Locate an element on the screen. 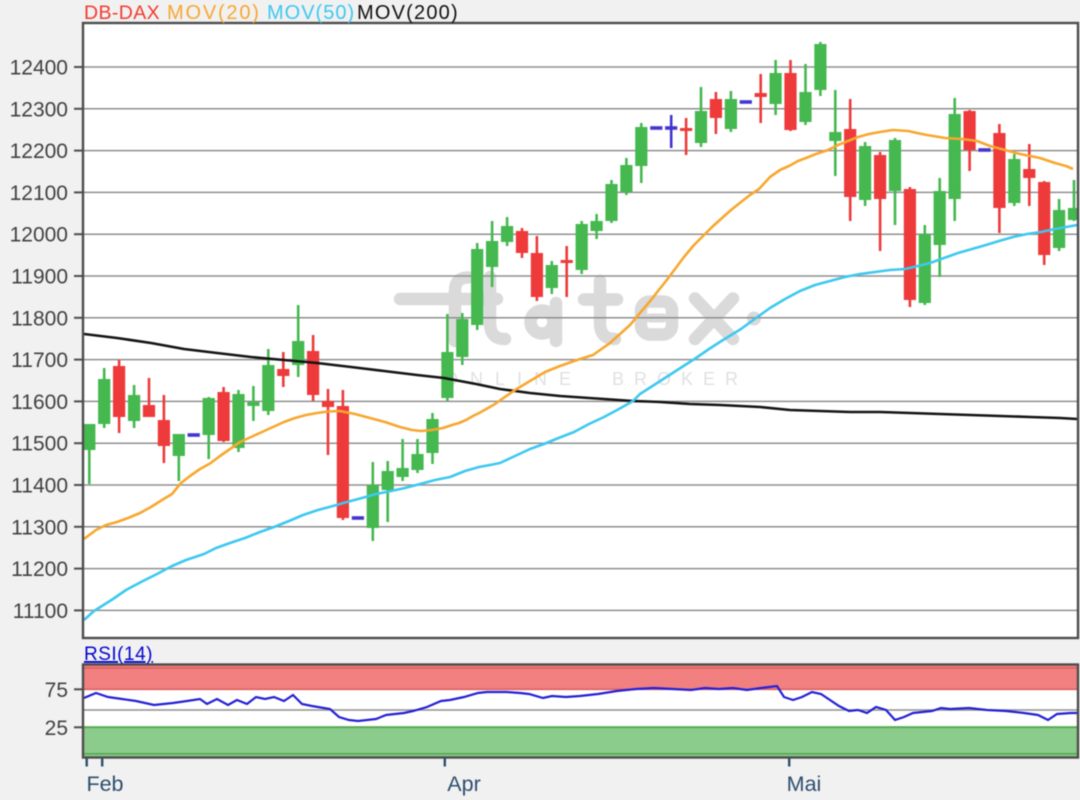  svg-text: Feb is located at coordinates (104, 784).